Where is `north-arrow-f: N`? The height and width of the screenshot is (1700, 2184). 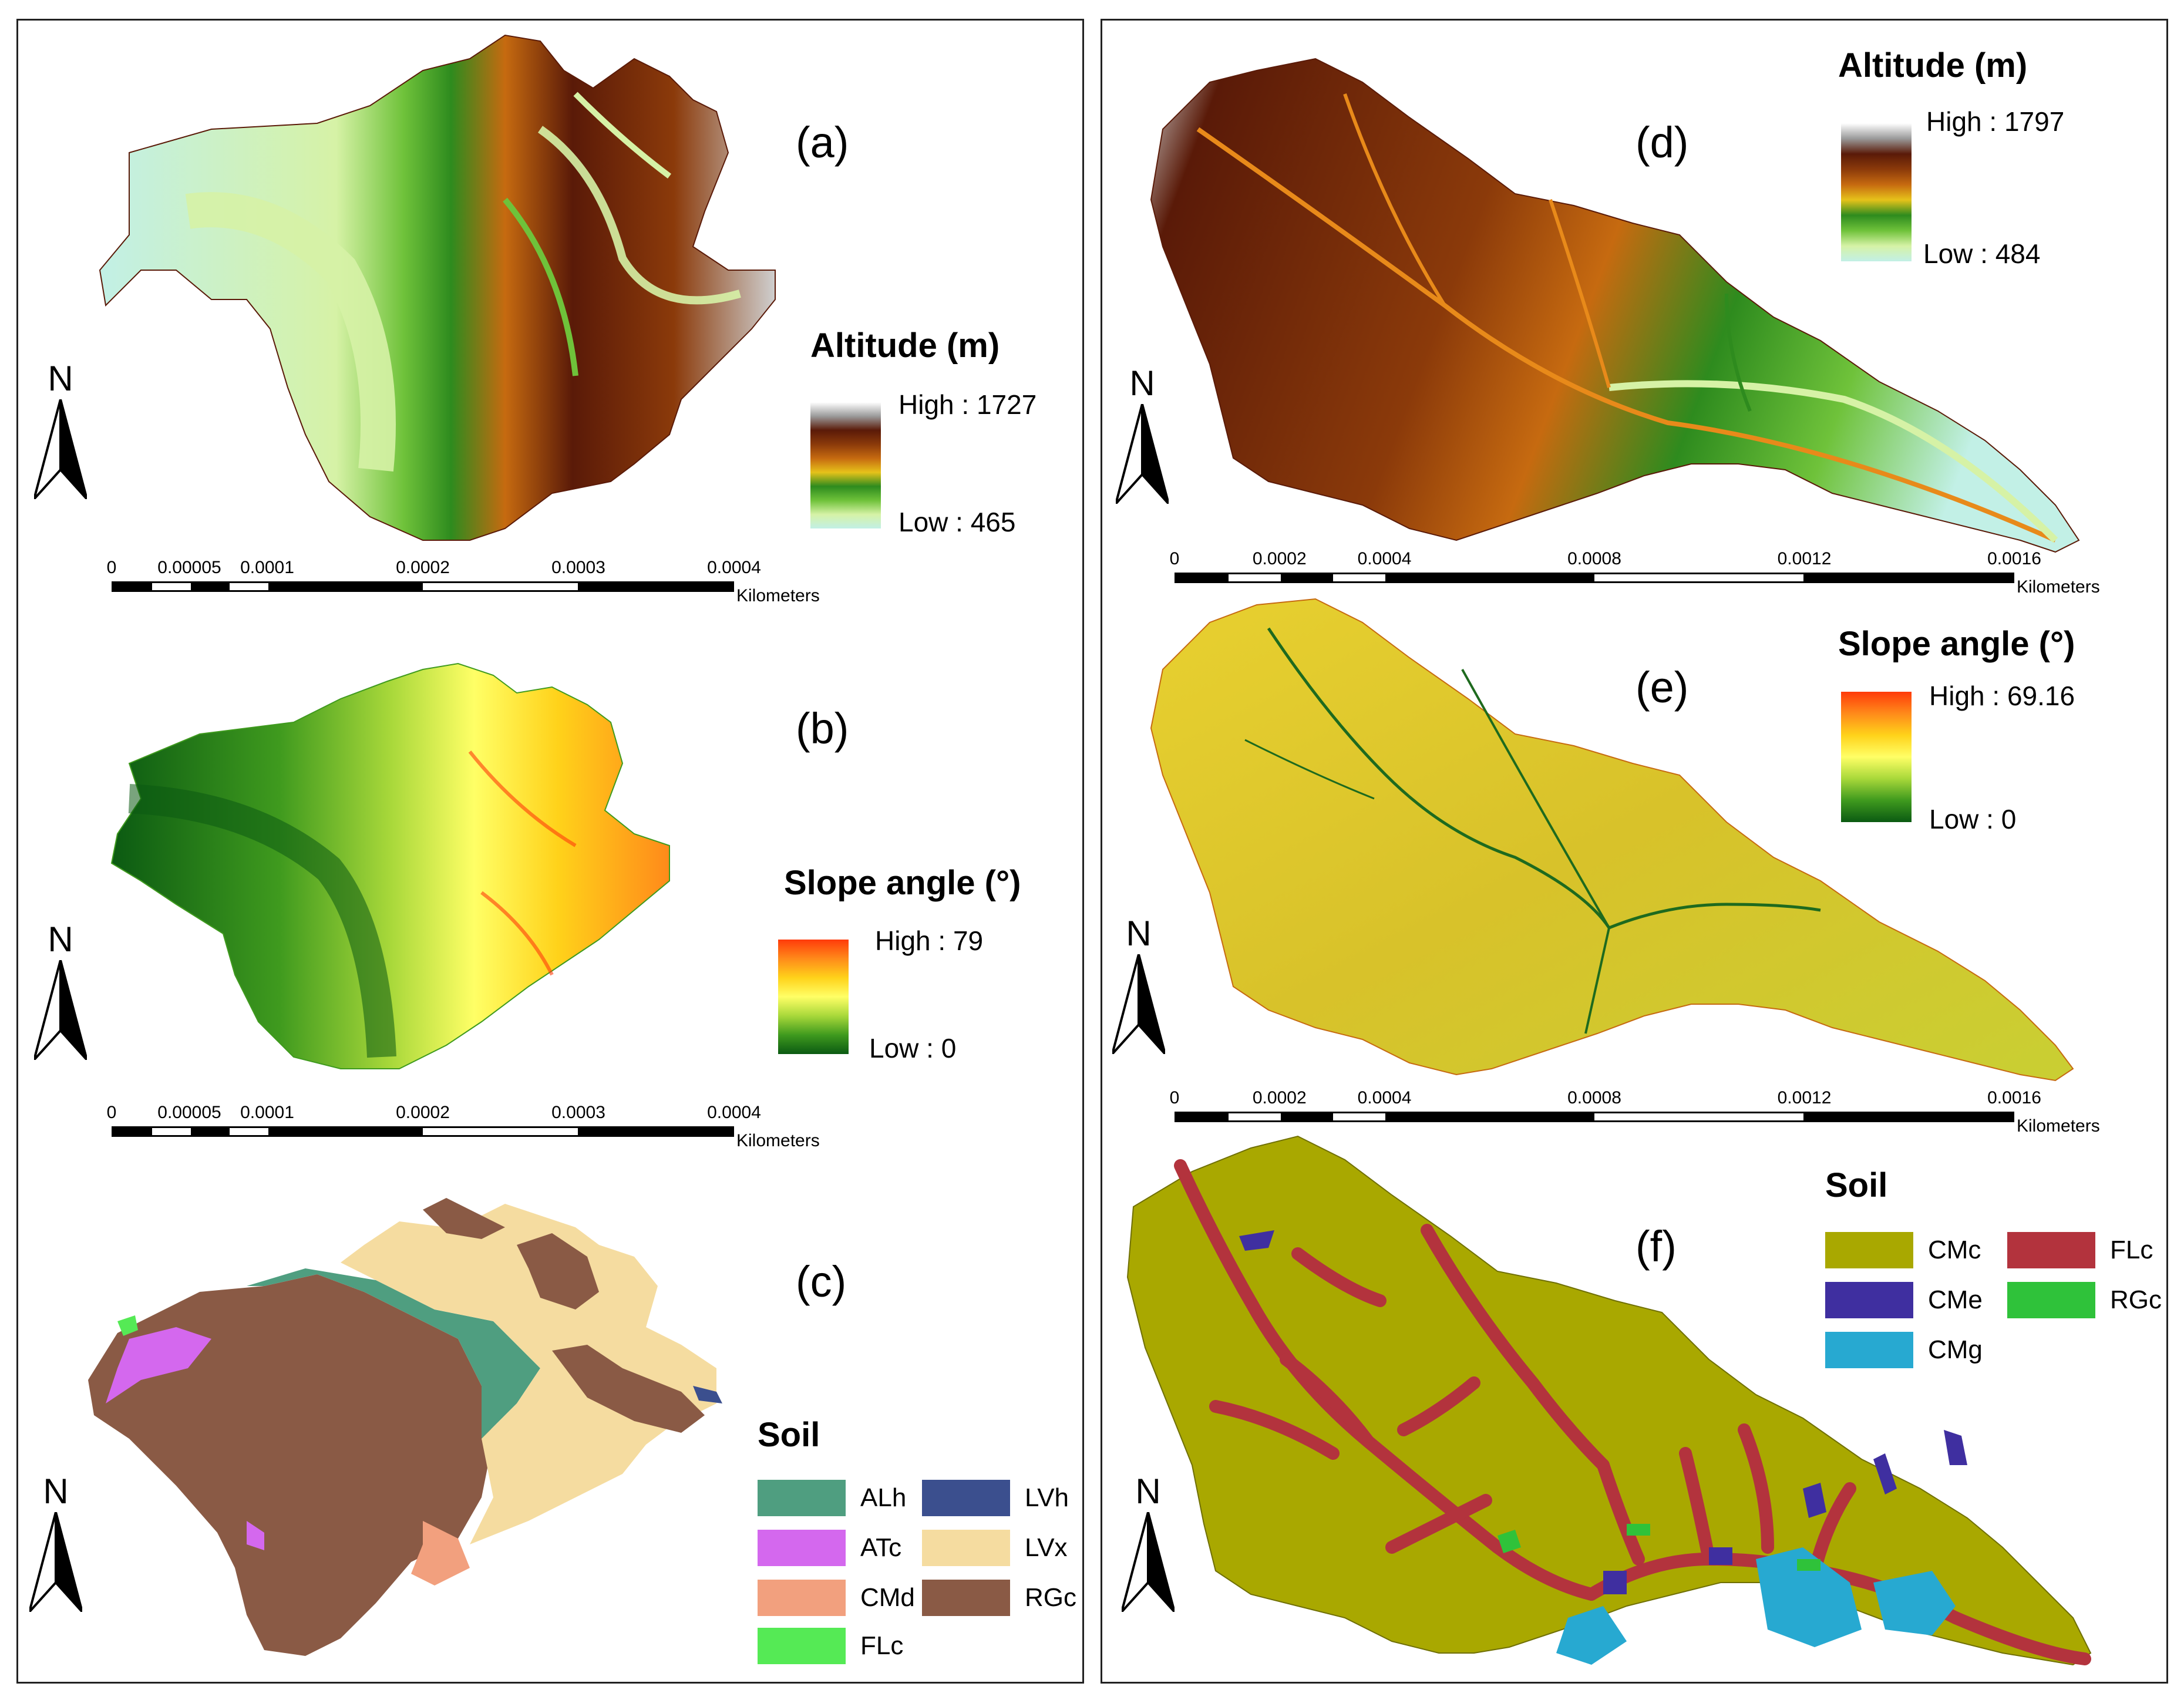
north-arrow-f: N is located at coordinates (1148, 1542).